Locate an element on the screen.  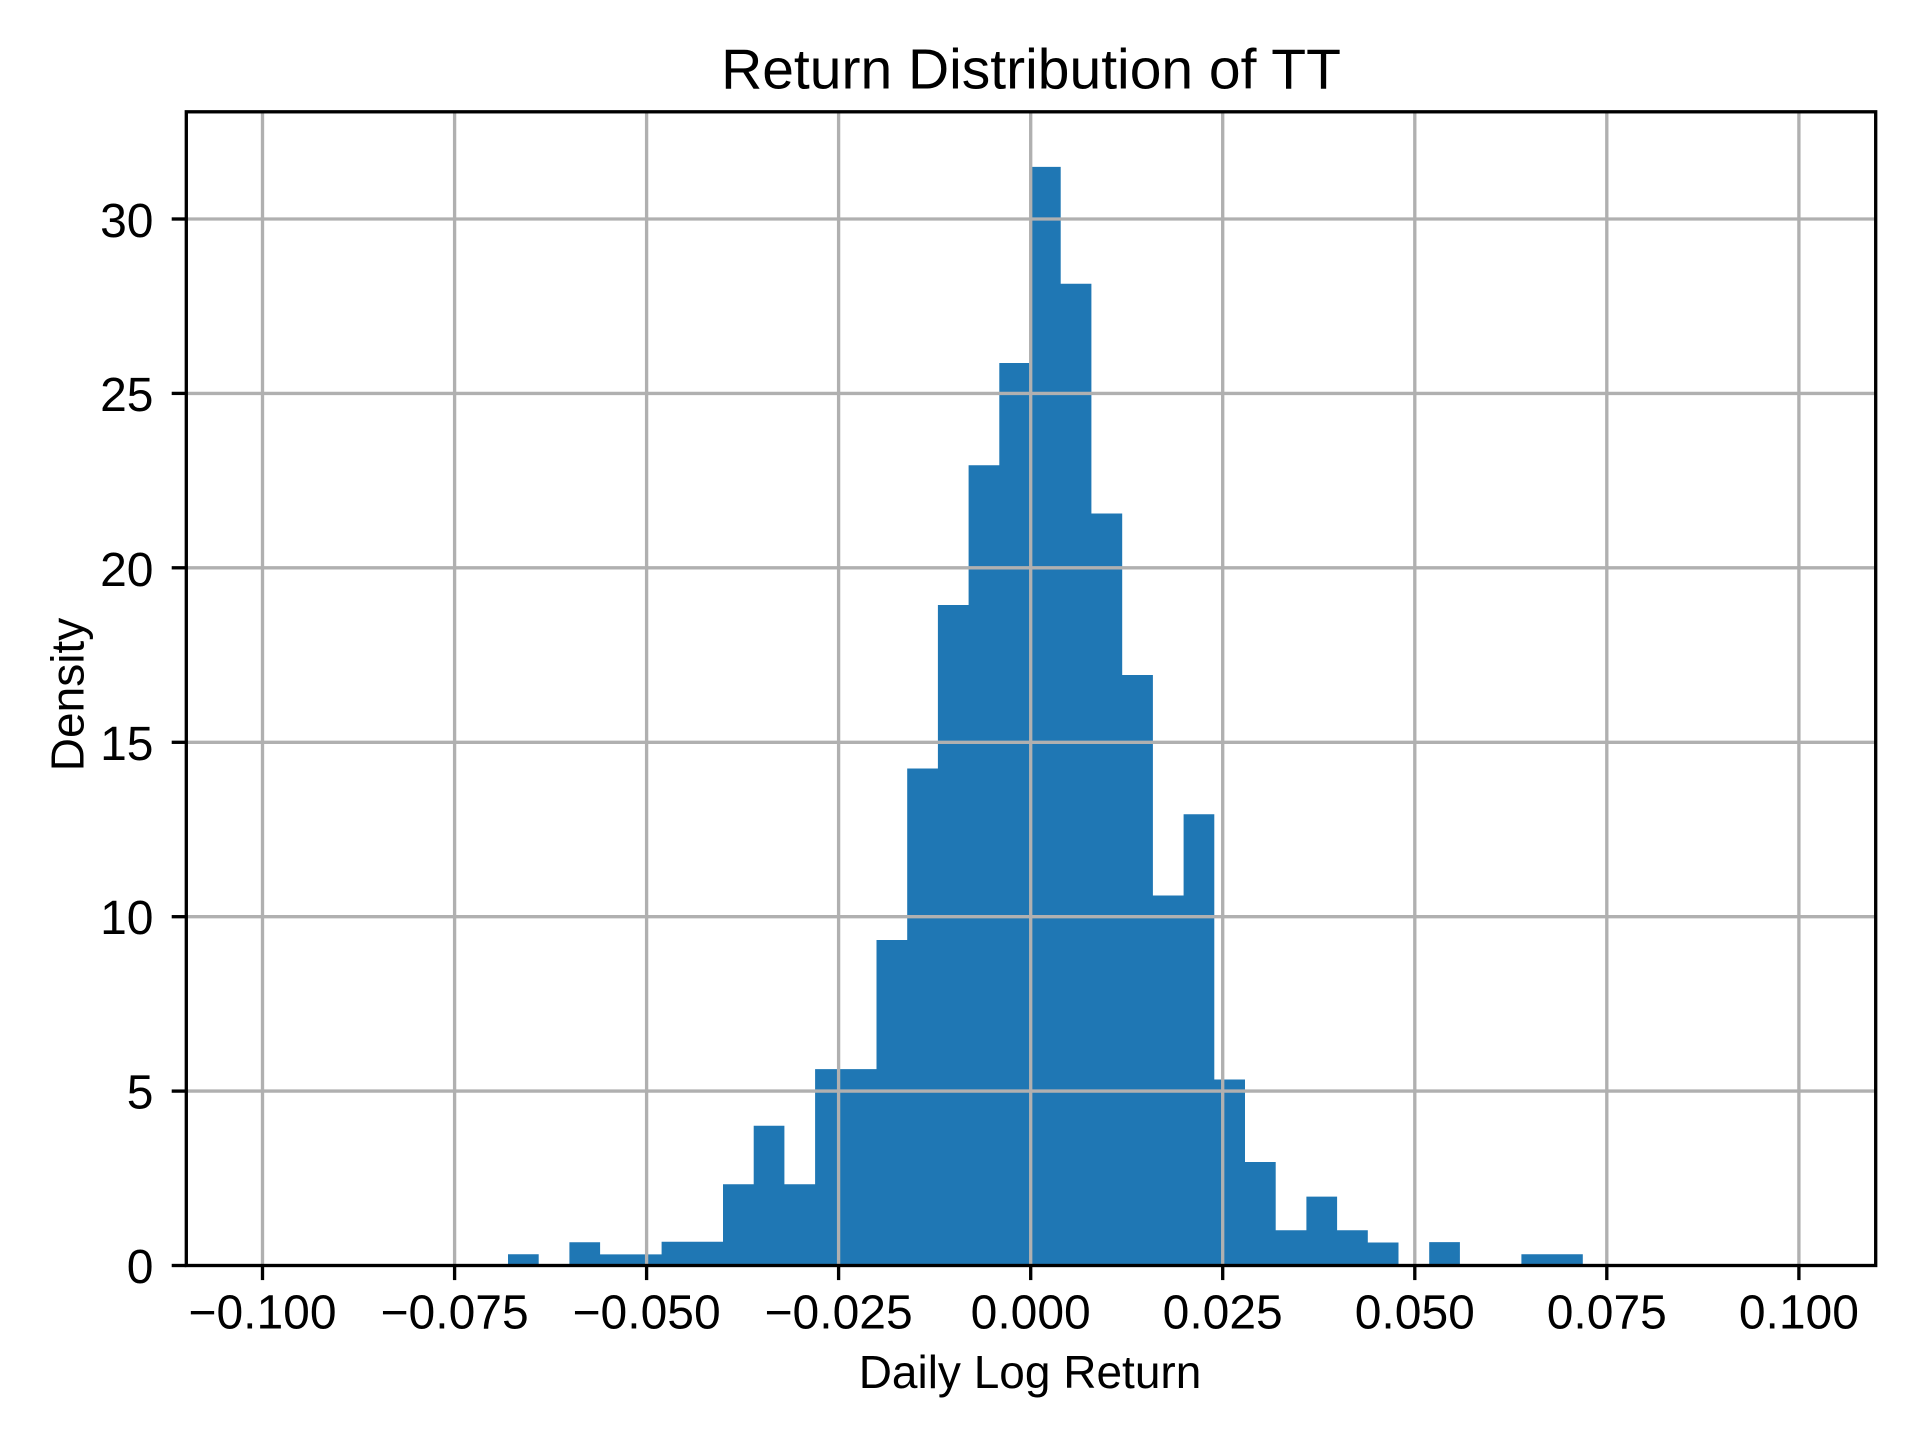
svg-text: −0.050 is located at coordinates (647, 1313).